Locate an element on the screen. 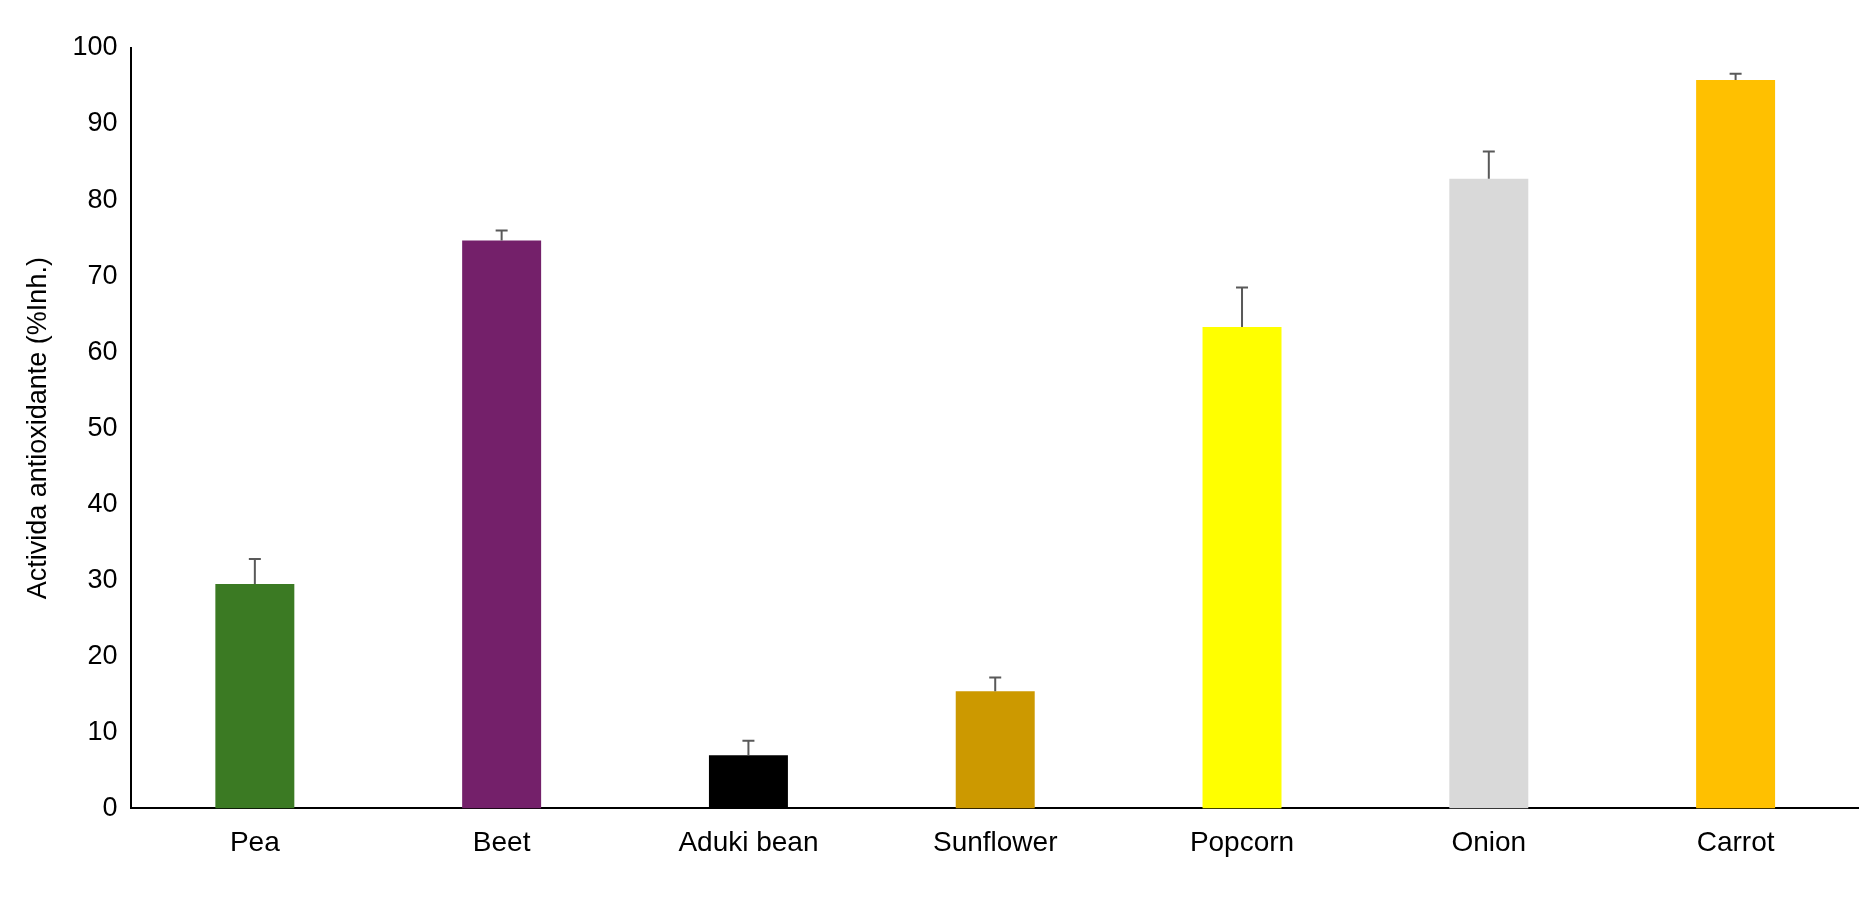  y-tick-label: 10 is located at coordinates (102, 730).